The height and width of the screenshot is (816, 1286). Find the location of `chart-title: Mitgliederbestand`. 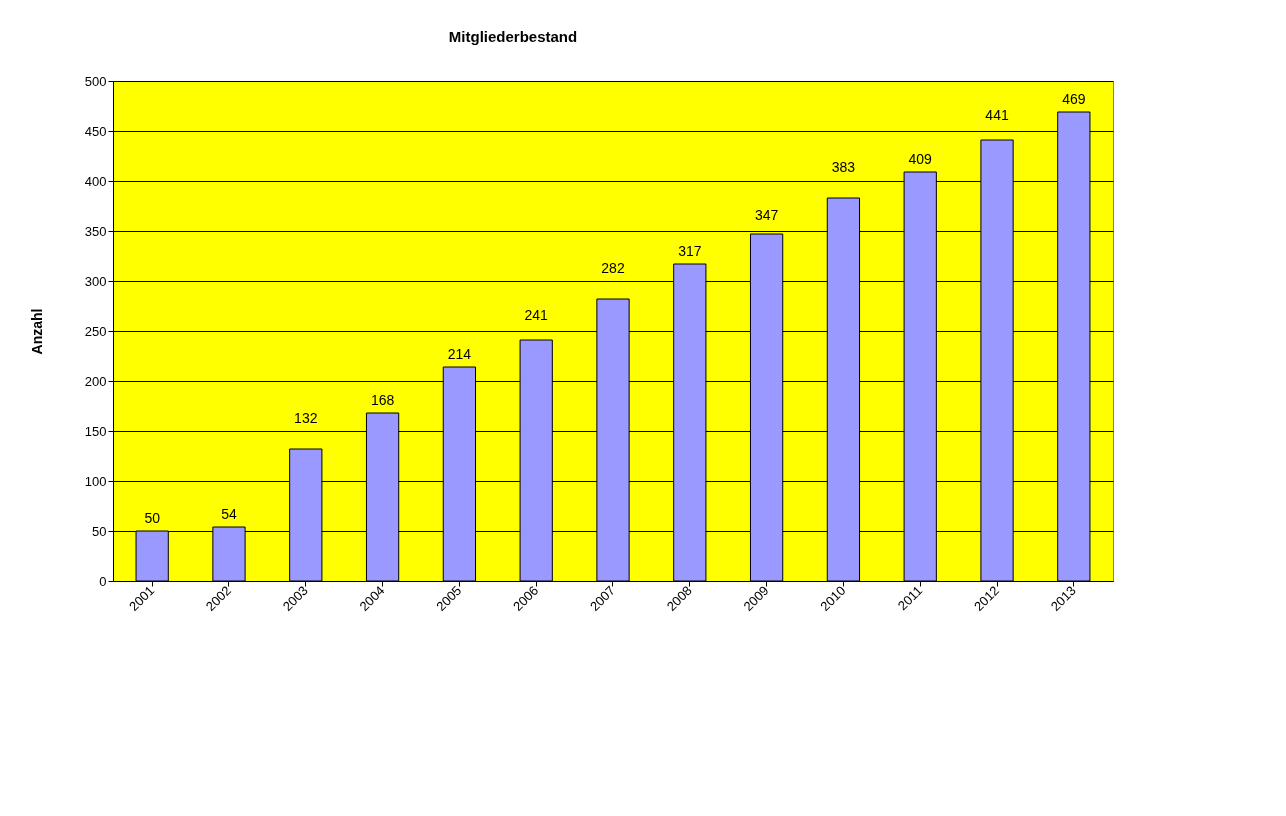

chart-title: Mitgliederbestand is located at coordinates (513, 36).